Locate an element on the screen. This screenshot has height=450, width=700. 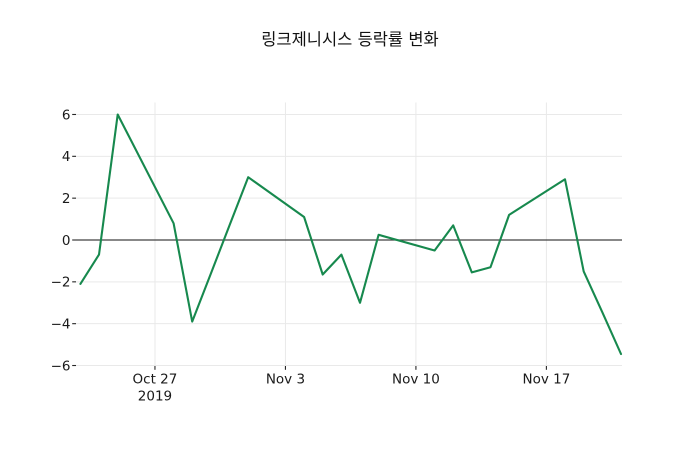
x-tick-label: Nov 10 is located at coordinates (416, 380).